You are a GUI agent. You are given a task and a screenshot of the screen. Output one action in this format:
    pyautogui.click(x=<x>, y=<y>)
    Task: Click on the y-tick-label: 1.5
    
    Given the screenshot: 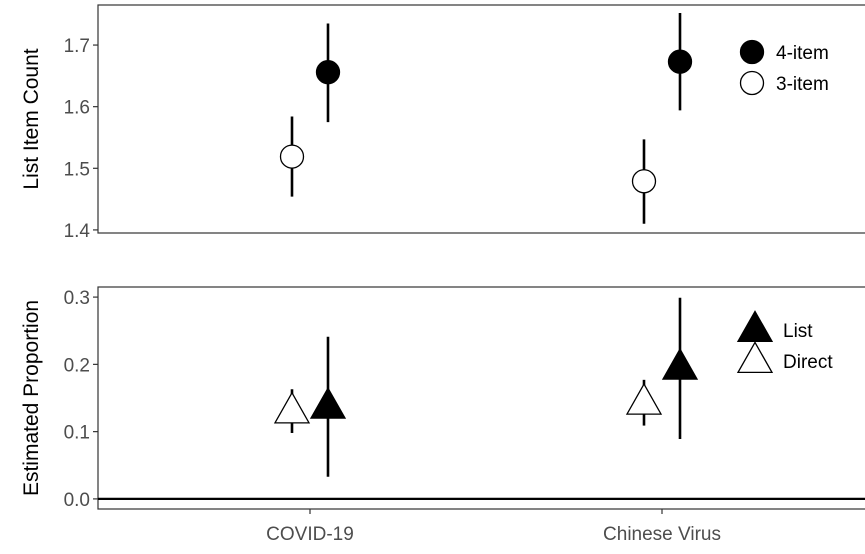 What is the action you would take?
    pyautogui.click(x=77, y=169)
    